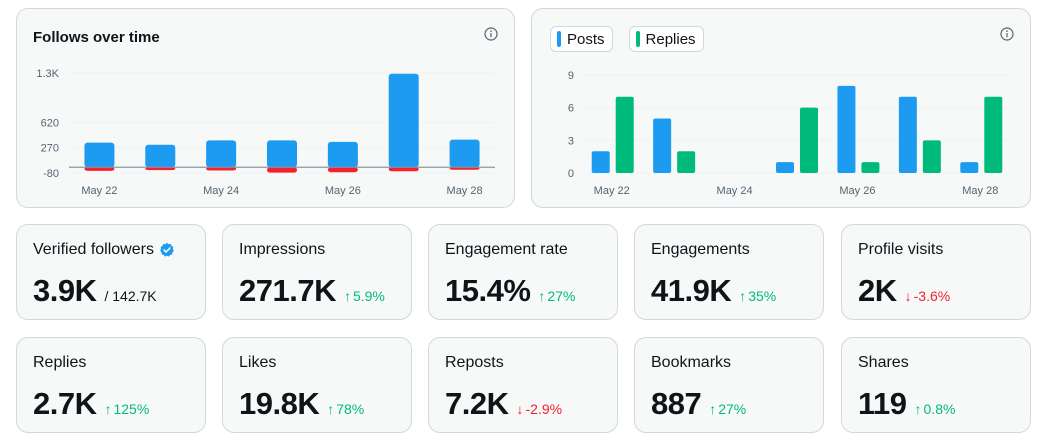 This screenshot has height=444, width=1054. Describe the element at coordinates (936, 385) in the screenshot. I see `stat-card-shares: Shares 119 ↑ 0.8%` at that location.